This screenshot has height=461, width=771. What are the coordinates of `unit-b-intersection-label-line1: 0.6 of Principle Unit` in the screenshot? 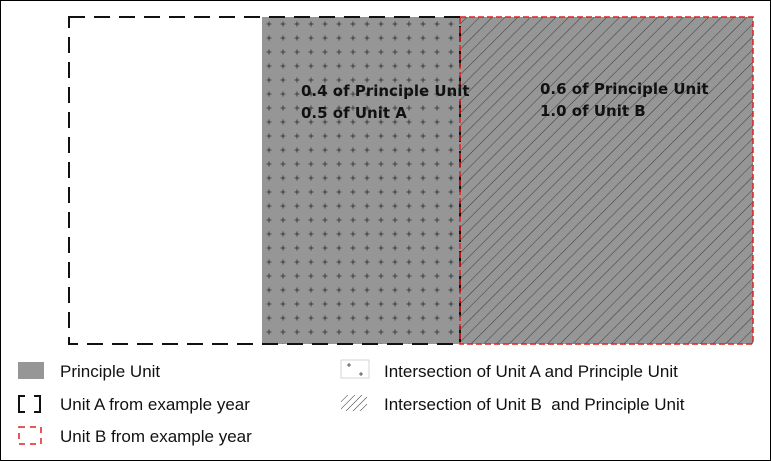 It's located at (624, 89).